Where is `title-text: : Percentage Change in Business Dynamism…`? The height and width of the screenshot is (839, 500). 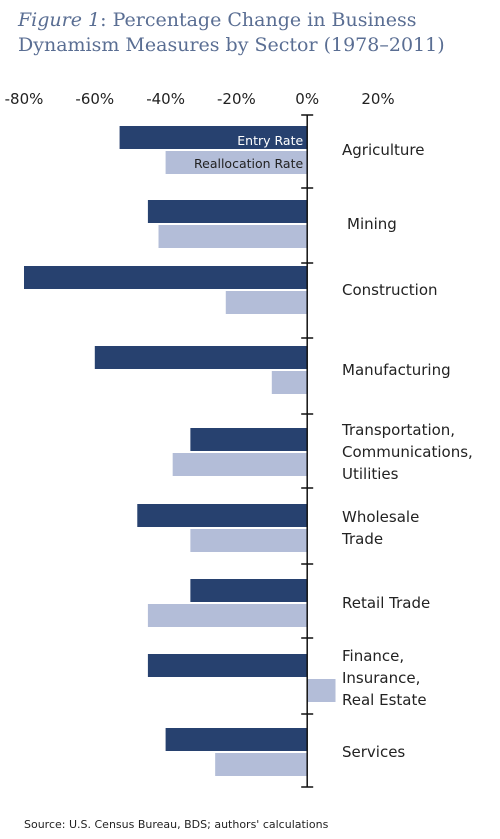 title-text: : Percentage Change in Business Dynamism… is located at coordinates (231, 32).